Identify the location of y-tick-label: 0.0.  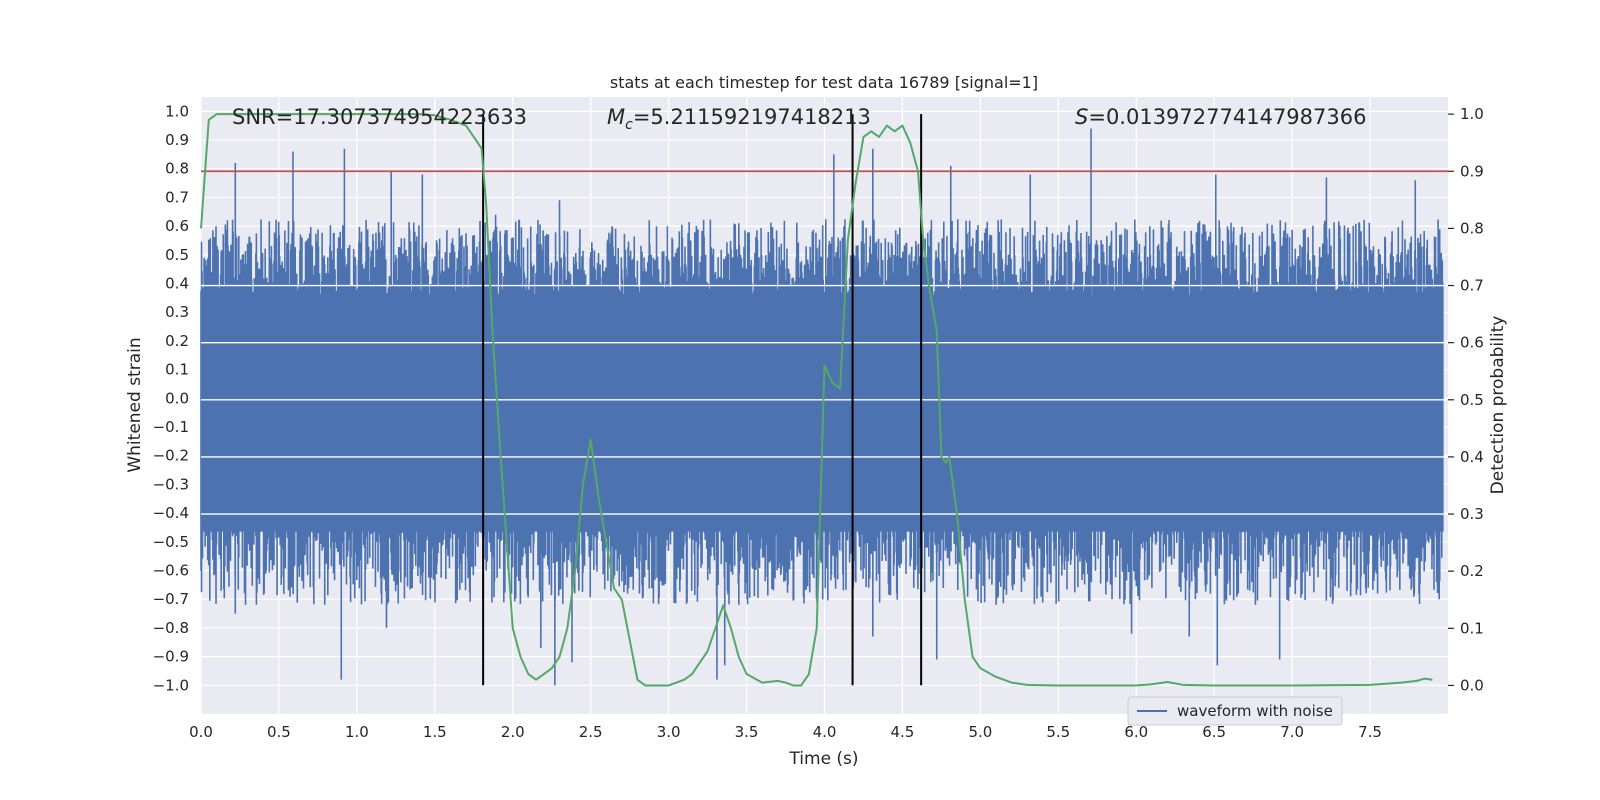
(177, 398).